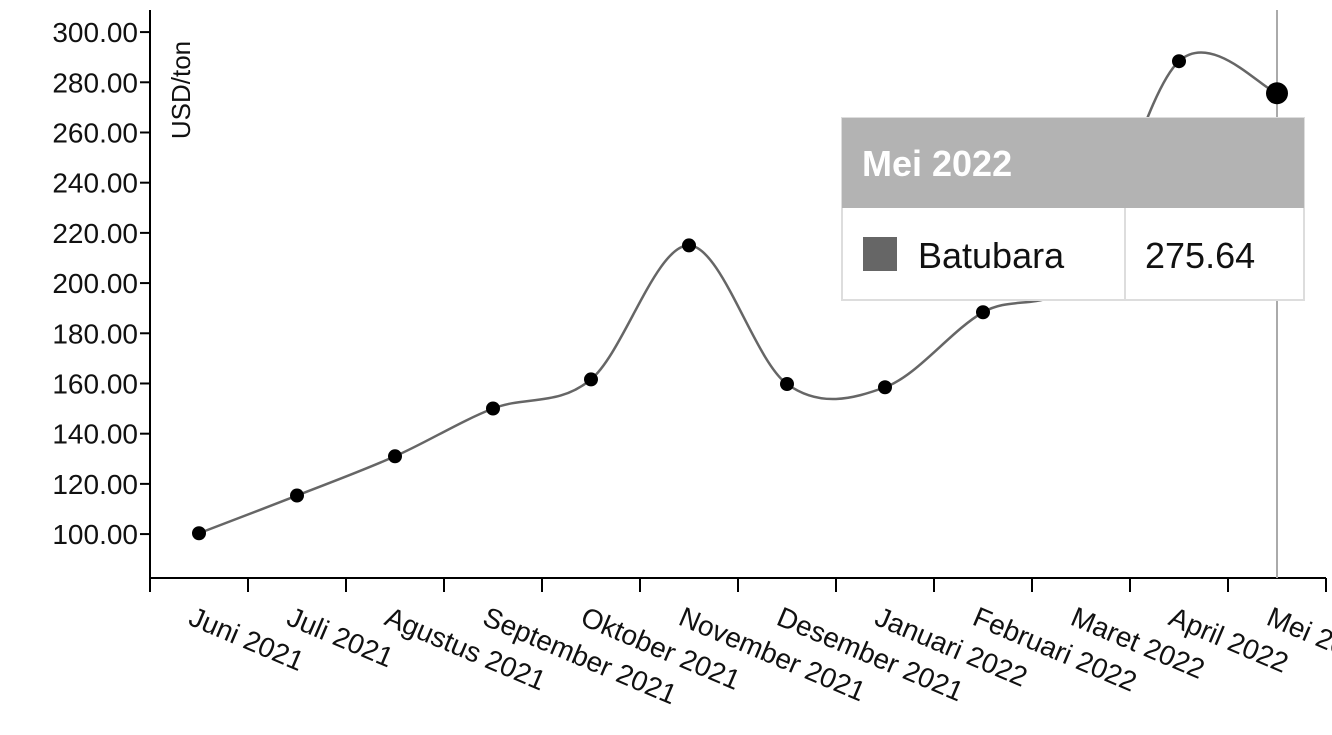  Describe the element at coordinates (95, 183) in the screenshot. I see `y-tick-label: 240.00` at that location.